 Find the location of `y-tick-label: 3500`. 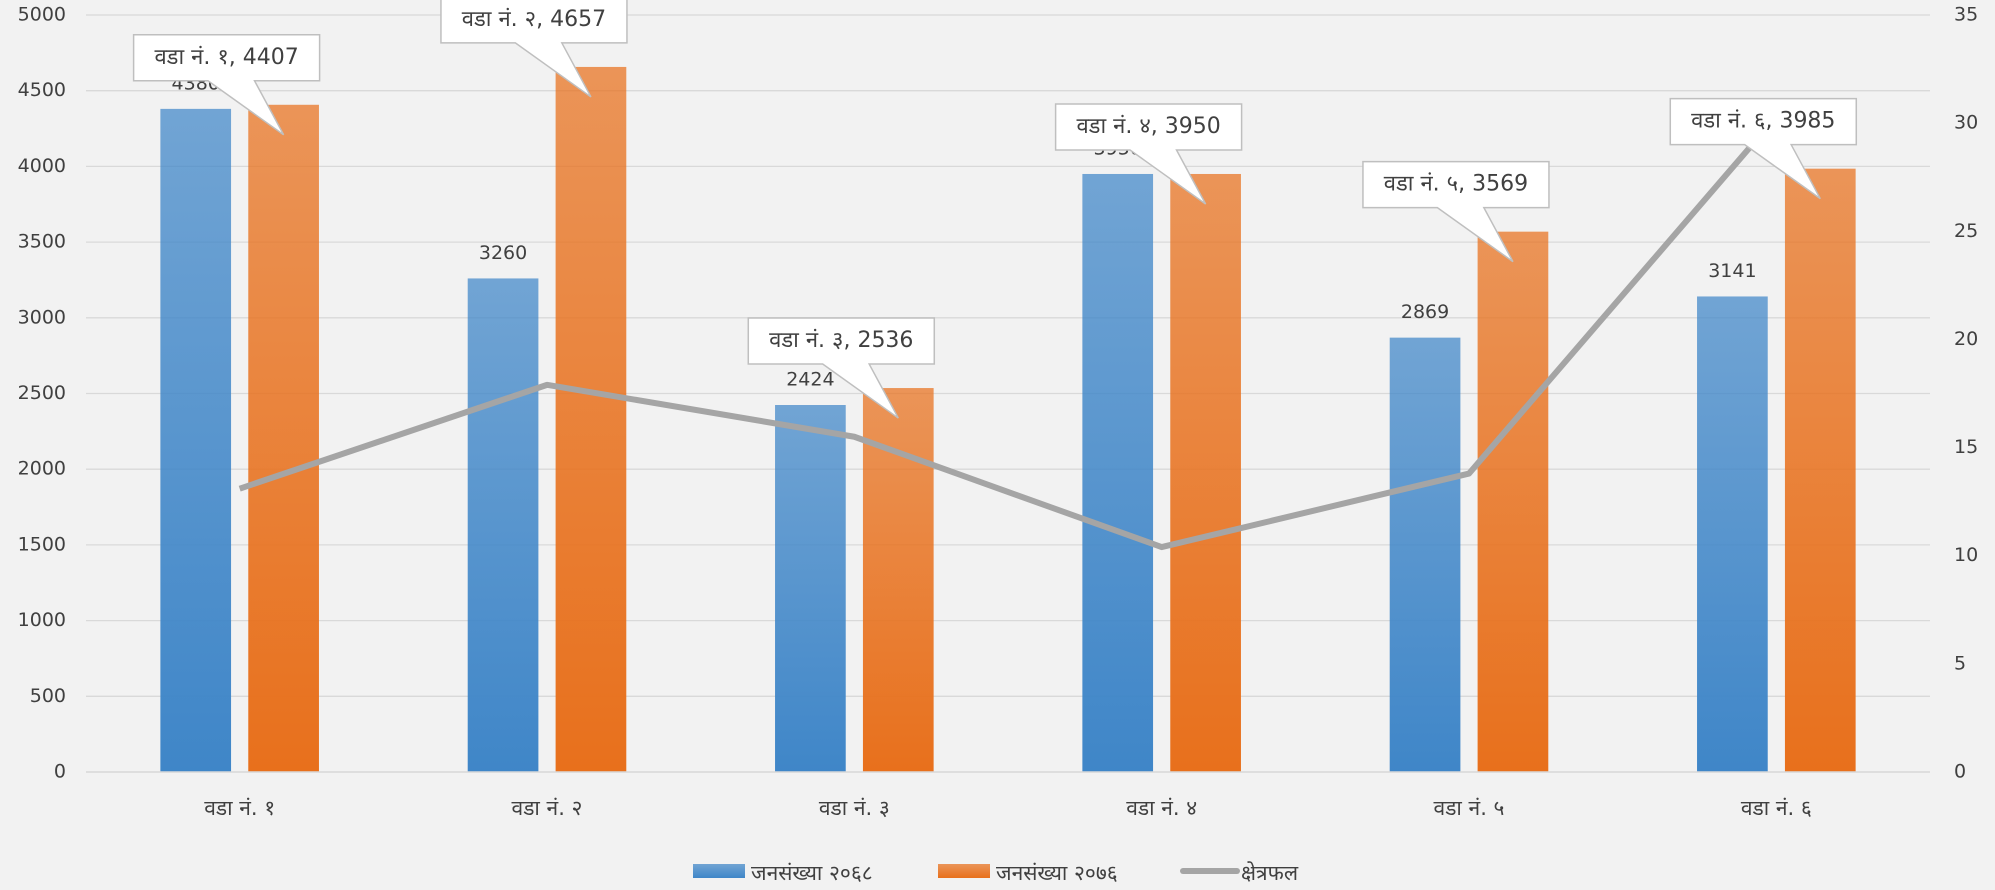

y-tick-label: 3500 is located at coordinates (42, 242).